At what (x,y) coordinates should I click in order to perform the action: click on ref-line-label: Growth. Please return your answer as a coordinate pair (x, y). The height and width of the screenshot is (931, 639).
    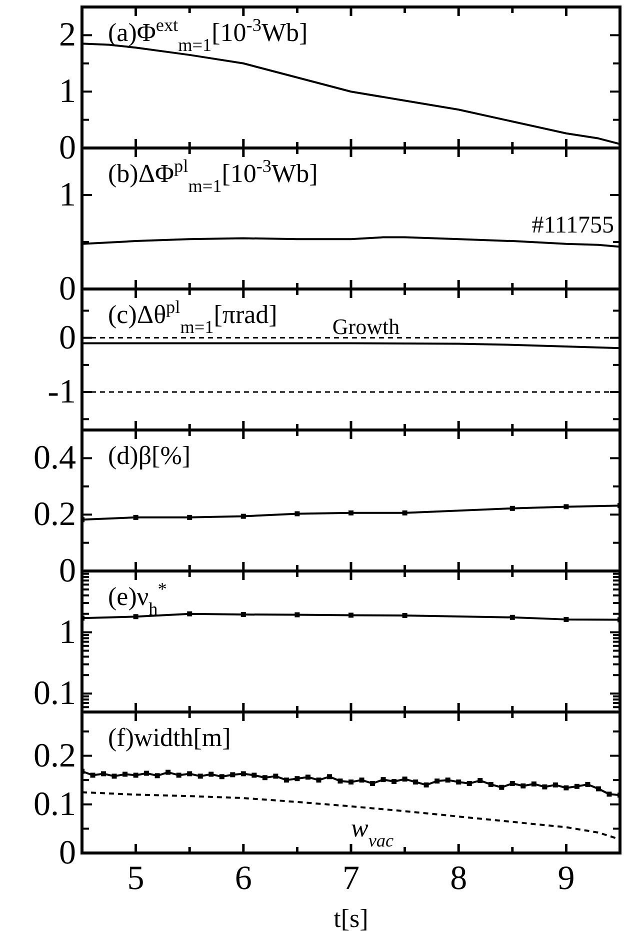
    Looking at the image, I should click on (366, 326).